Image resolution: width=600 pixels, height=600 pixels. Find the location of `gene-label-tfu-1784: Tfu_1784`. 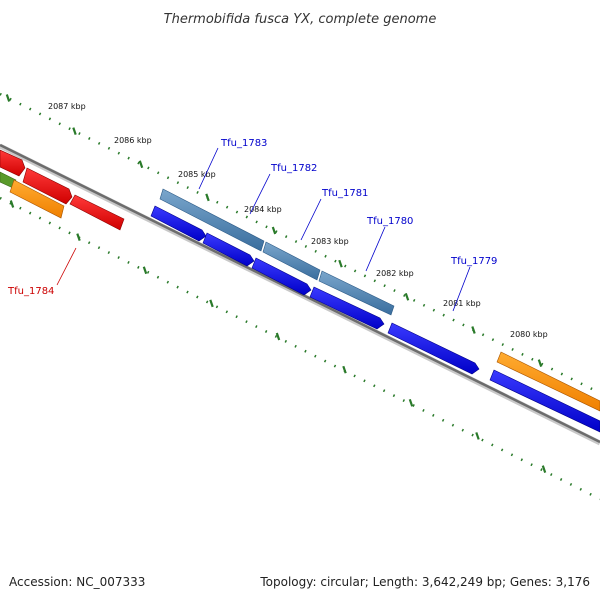

gene-label-tfu-1784: Tfu_1784 is located at coordinates (30, 291).